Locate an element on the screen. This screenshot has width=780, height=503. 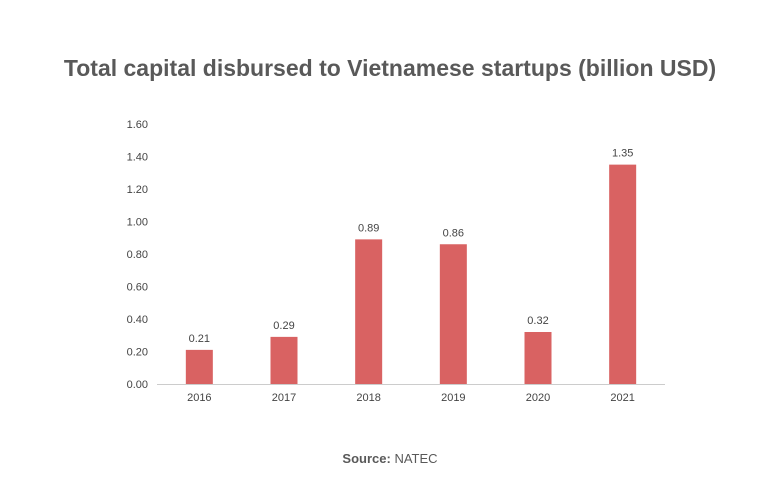
data-label: 1.35 is located at coordinates (622, 154).